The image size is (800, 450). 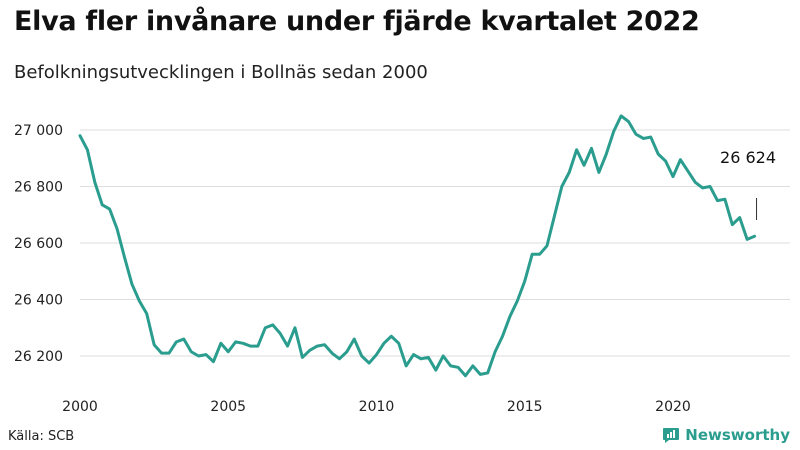 I want to click on y-tick-label: 26 600, so click(x=38, y=244).